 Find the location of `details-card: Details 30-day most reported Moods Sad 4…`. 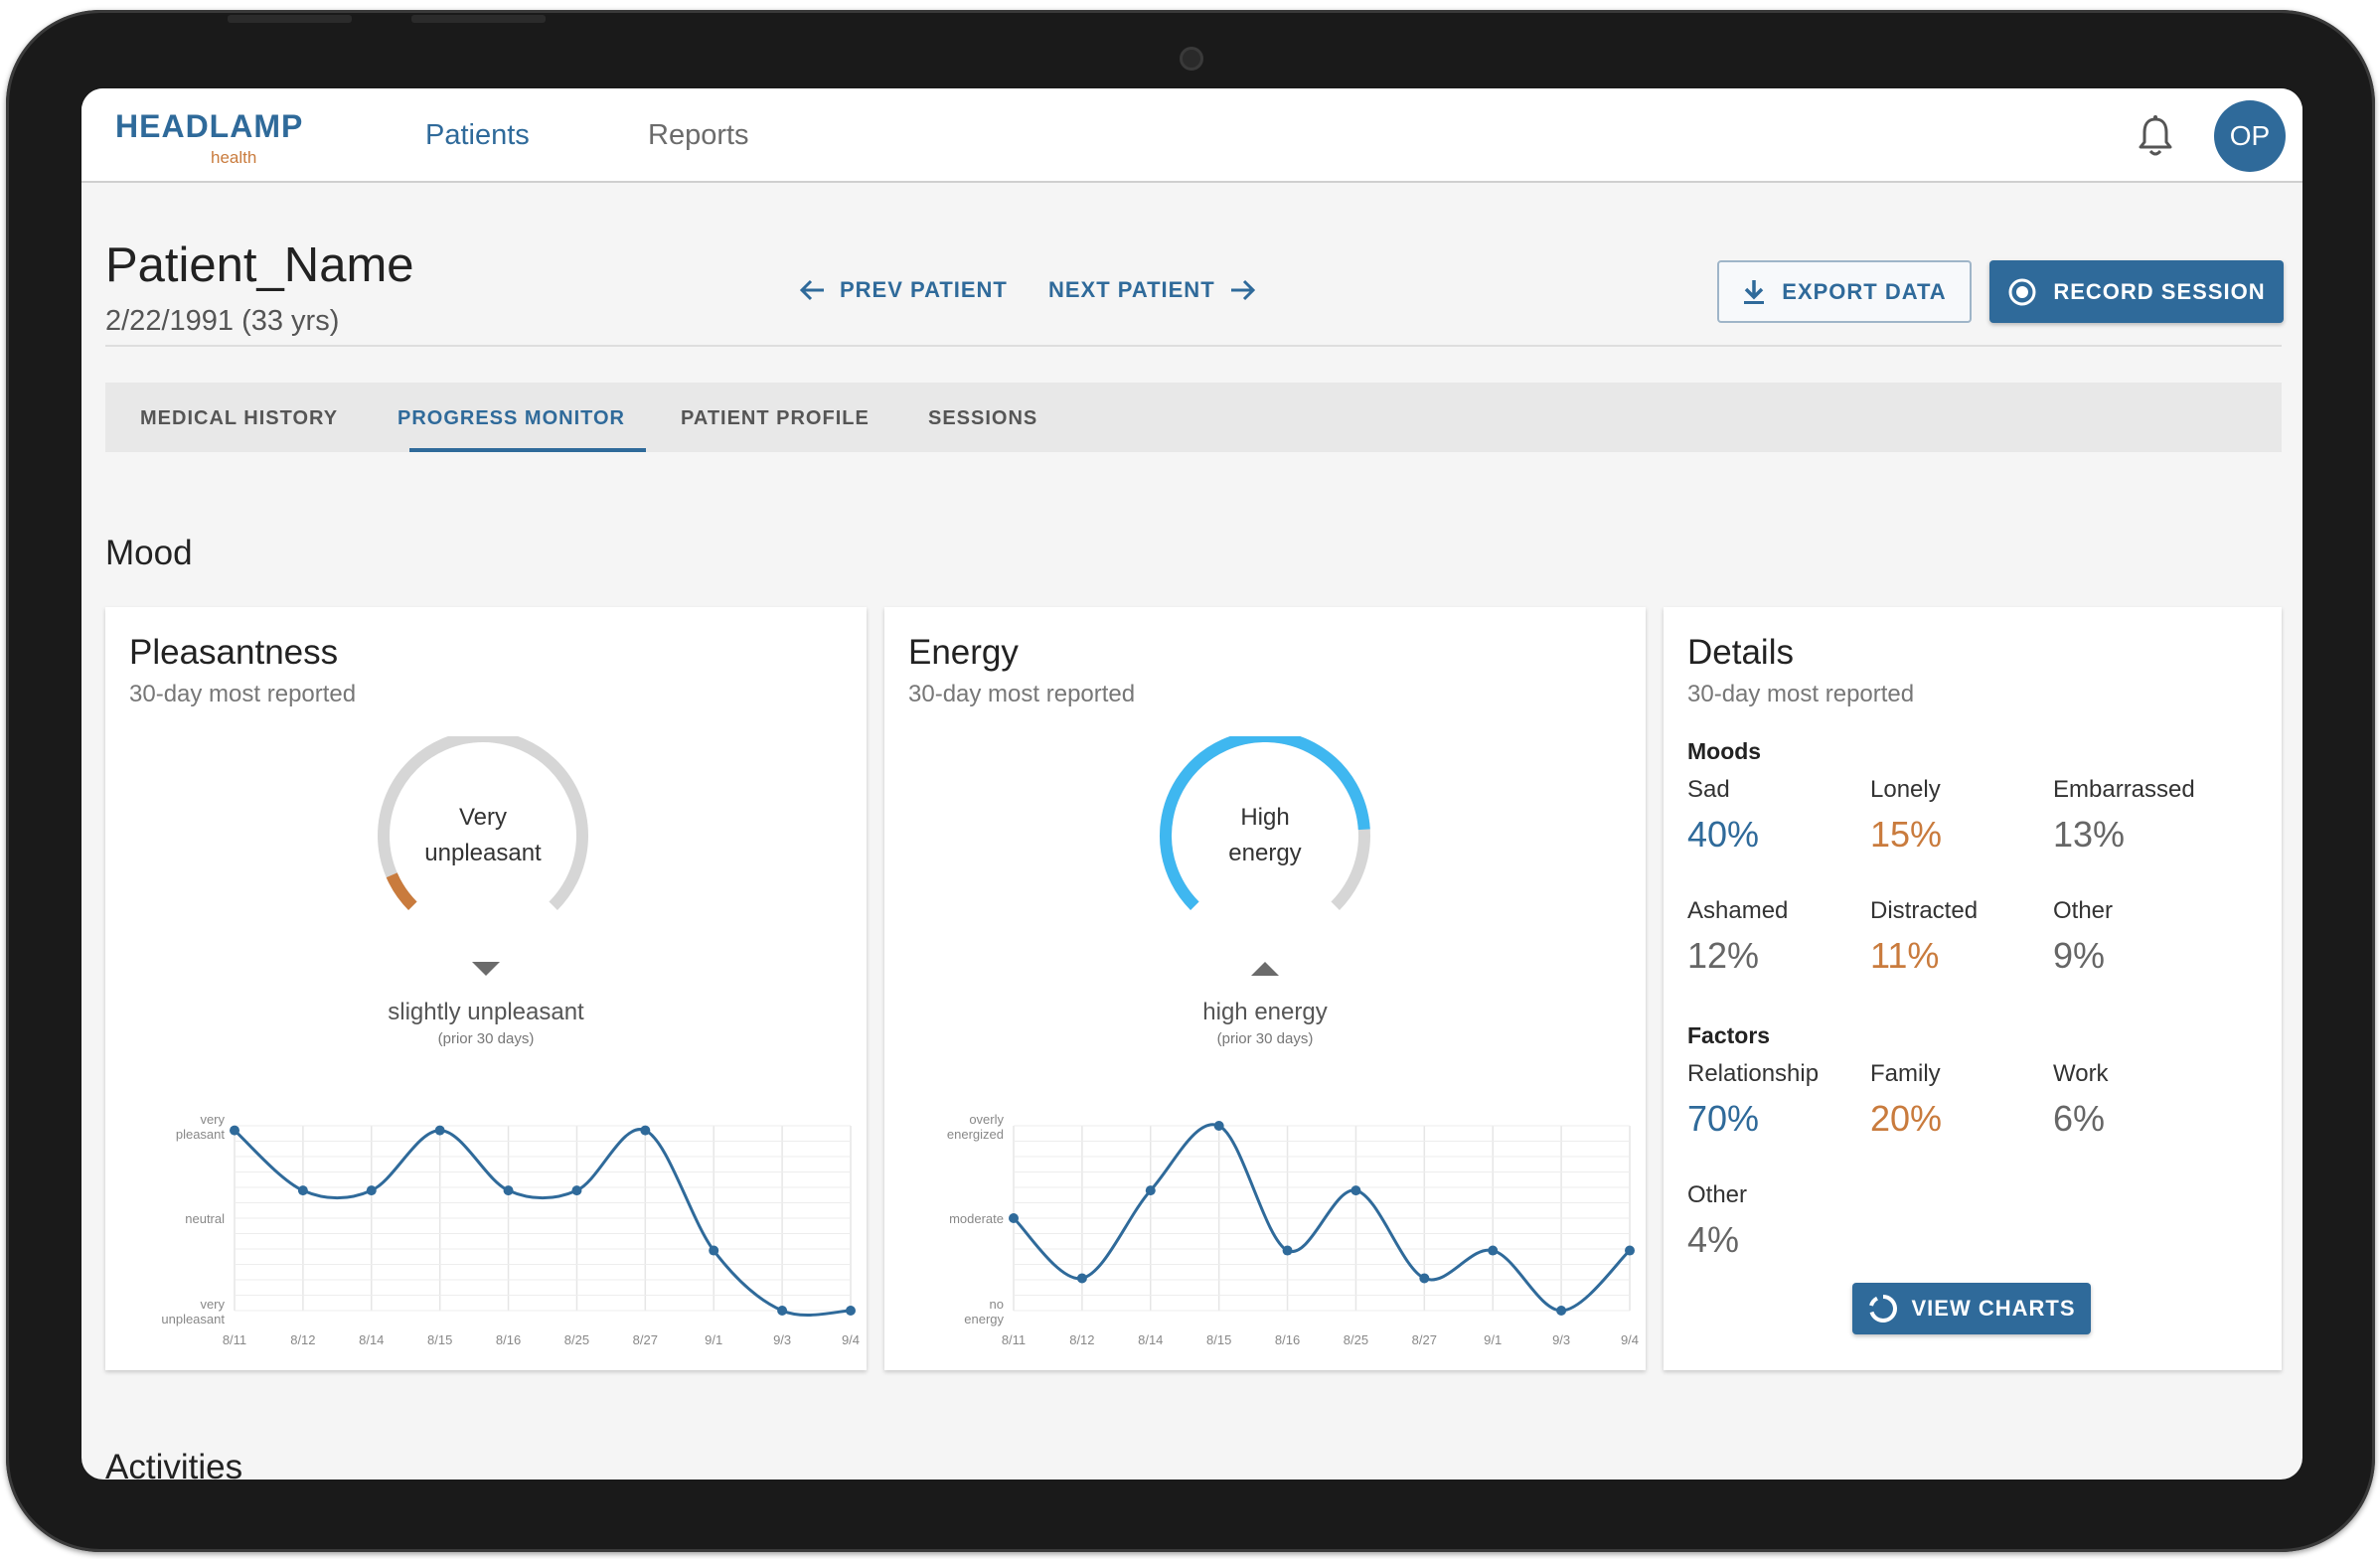

details-card: Details 30-day most reported Moods Sad 4… is located at coordinates (1973, 988).